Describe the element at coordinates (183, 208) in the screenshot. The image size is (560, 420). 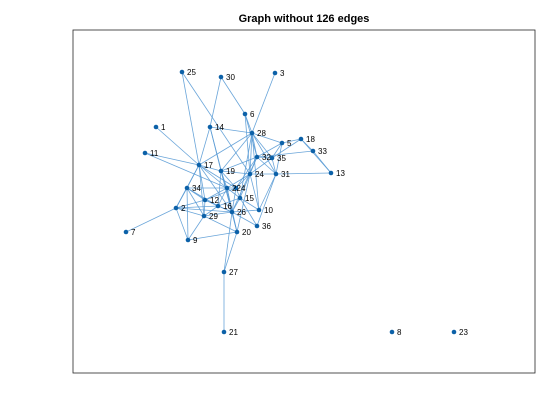
I see `node-label-2: 2` at that location.